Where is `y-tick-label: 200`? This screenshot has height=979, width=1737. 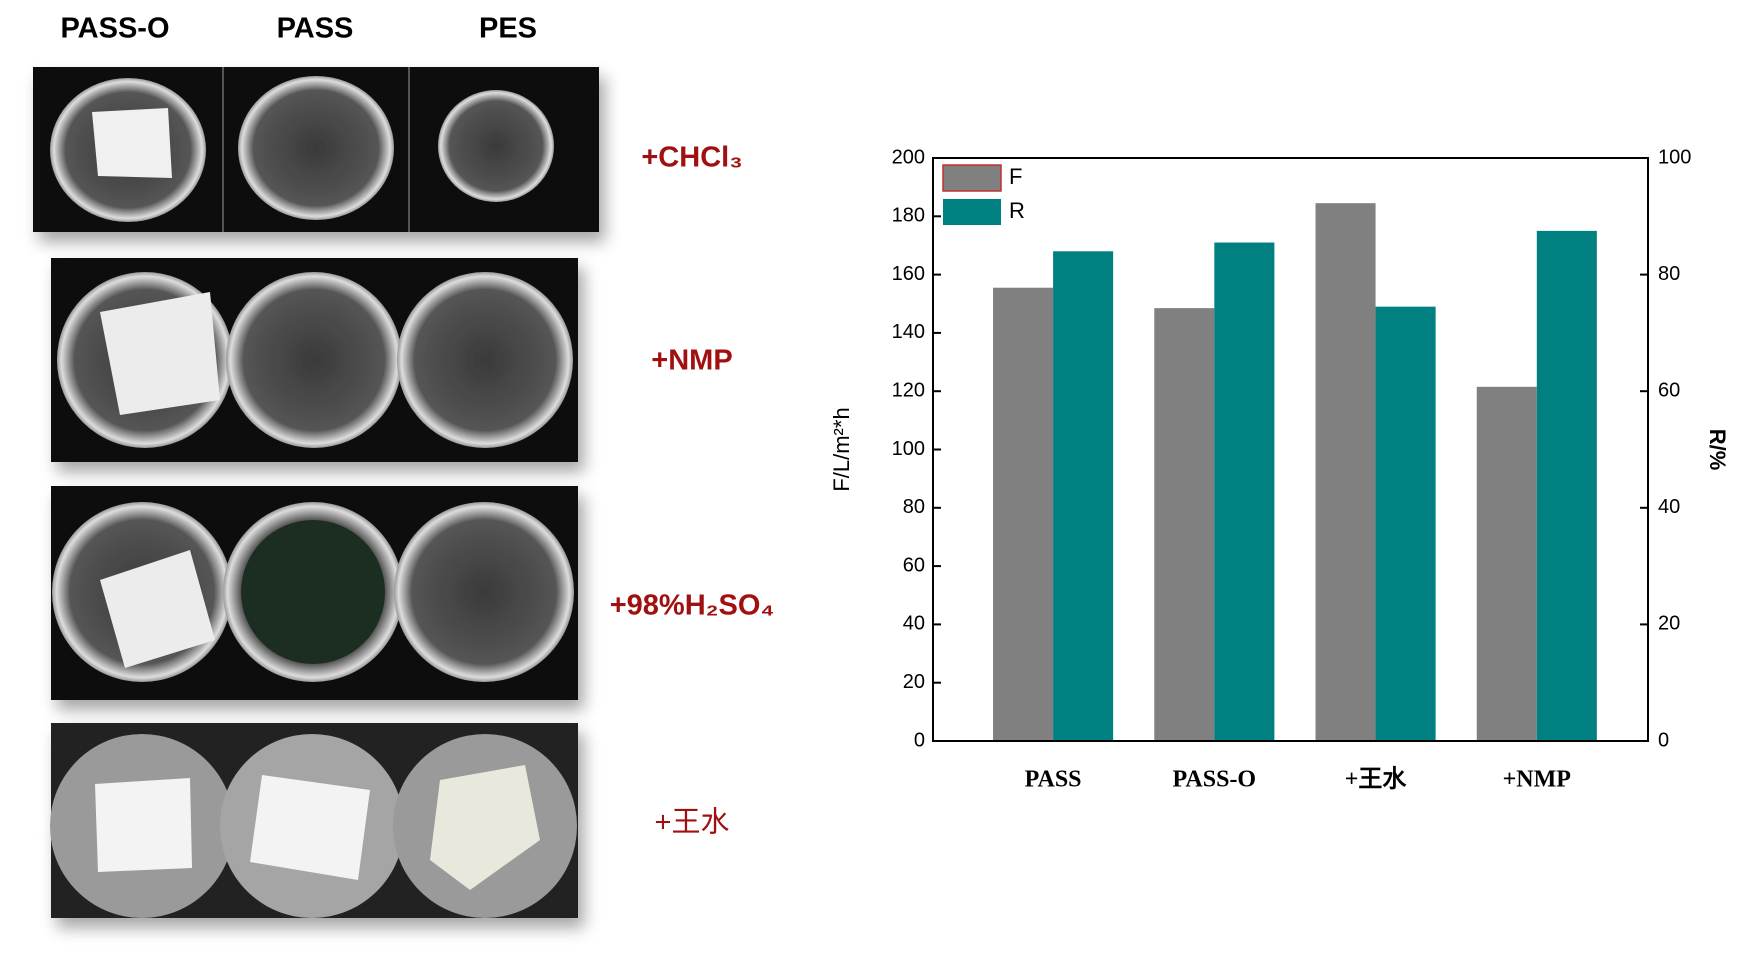
y-tick-label: 200 is located at coordinates (908, 157).